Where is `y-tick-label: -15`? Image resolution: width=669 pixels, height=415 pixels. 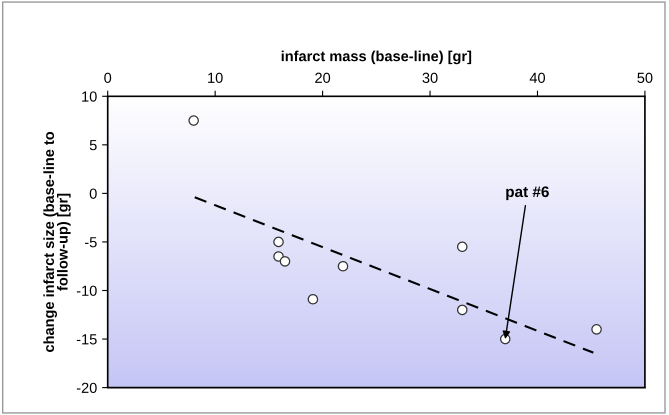 y-tick-label: -15 is located at coordinates (86, 339).